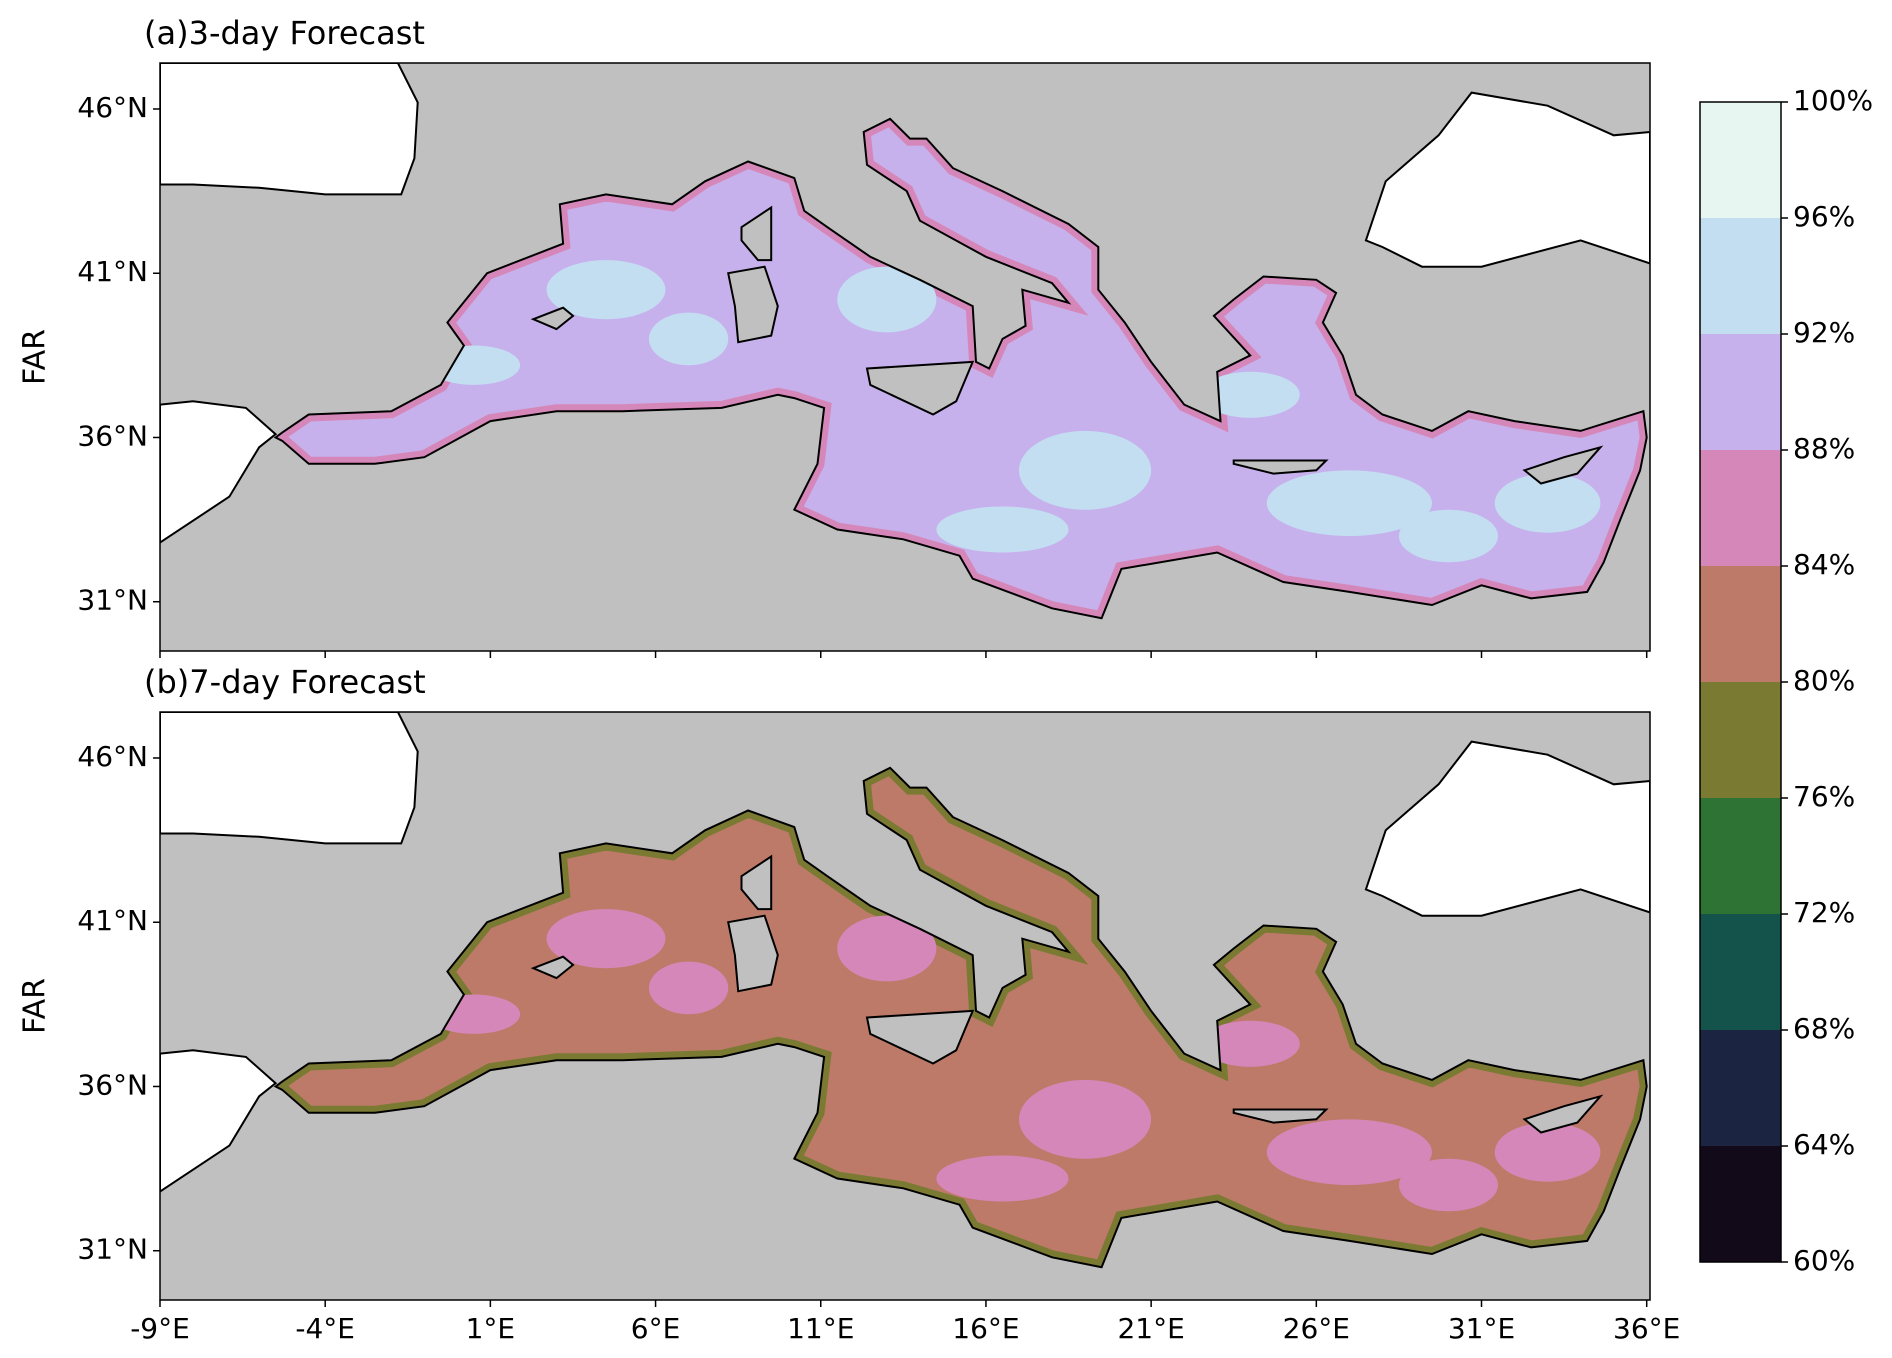 The height and width of the screenshot is (1358, 1892). What do you see at coordinates (1824, 216) in the screenshot?
I see `colorbar-tick-label: 96%` at bounding box center [1824, 216].